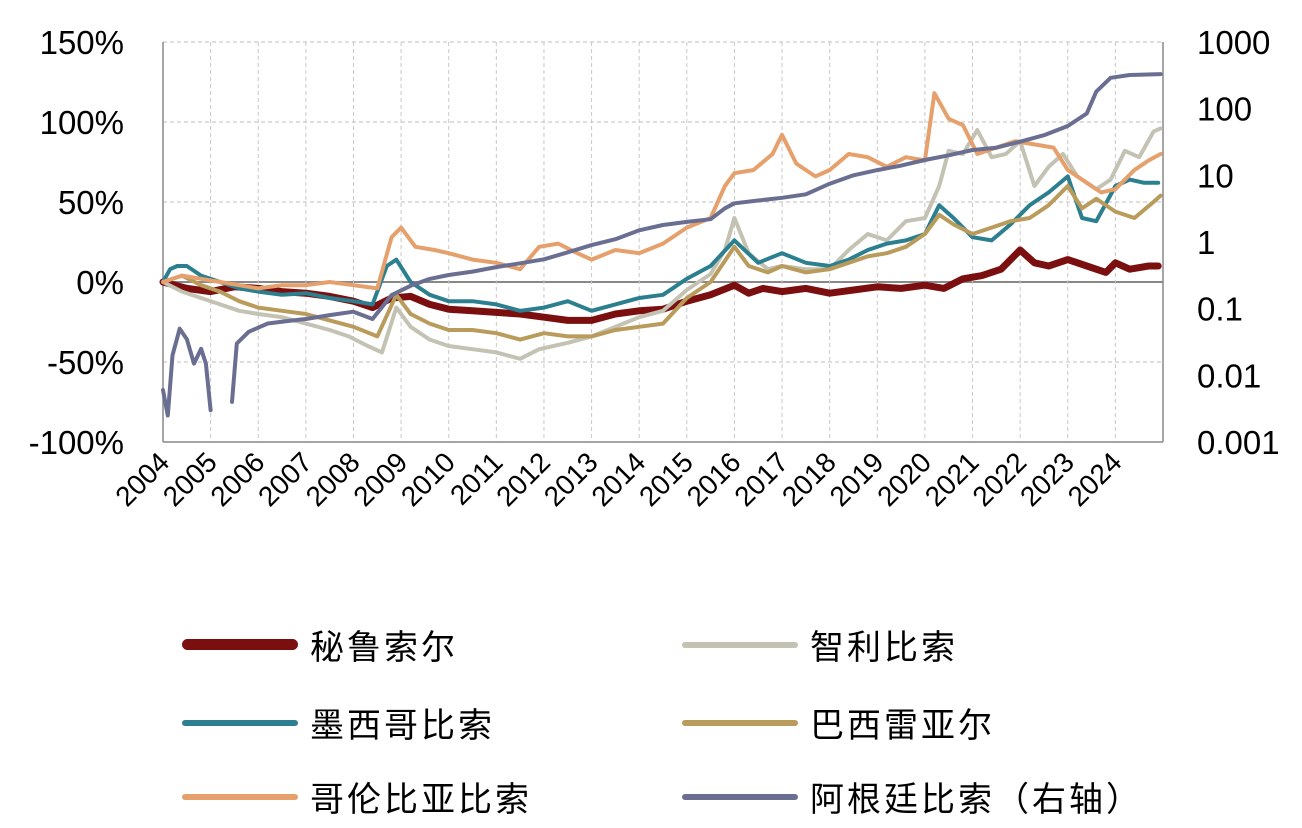  What do you see at coordinates (421, 800) in the screenshot?
I see `legend-label-cop: 哥伦比亚比索` at bounding box center [421, 800].